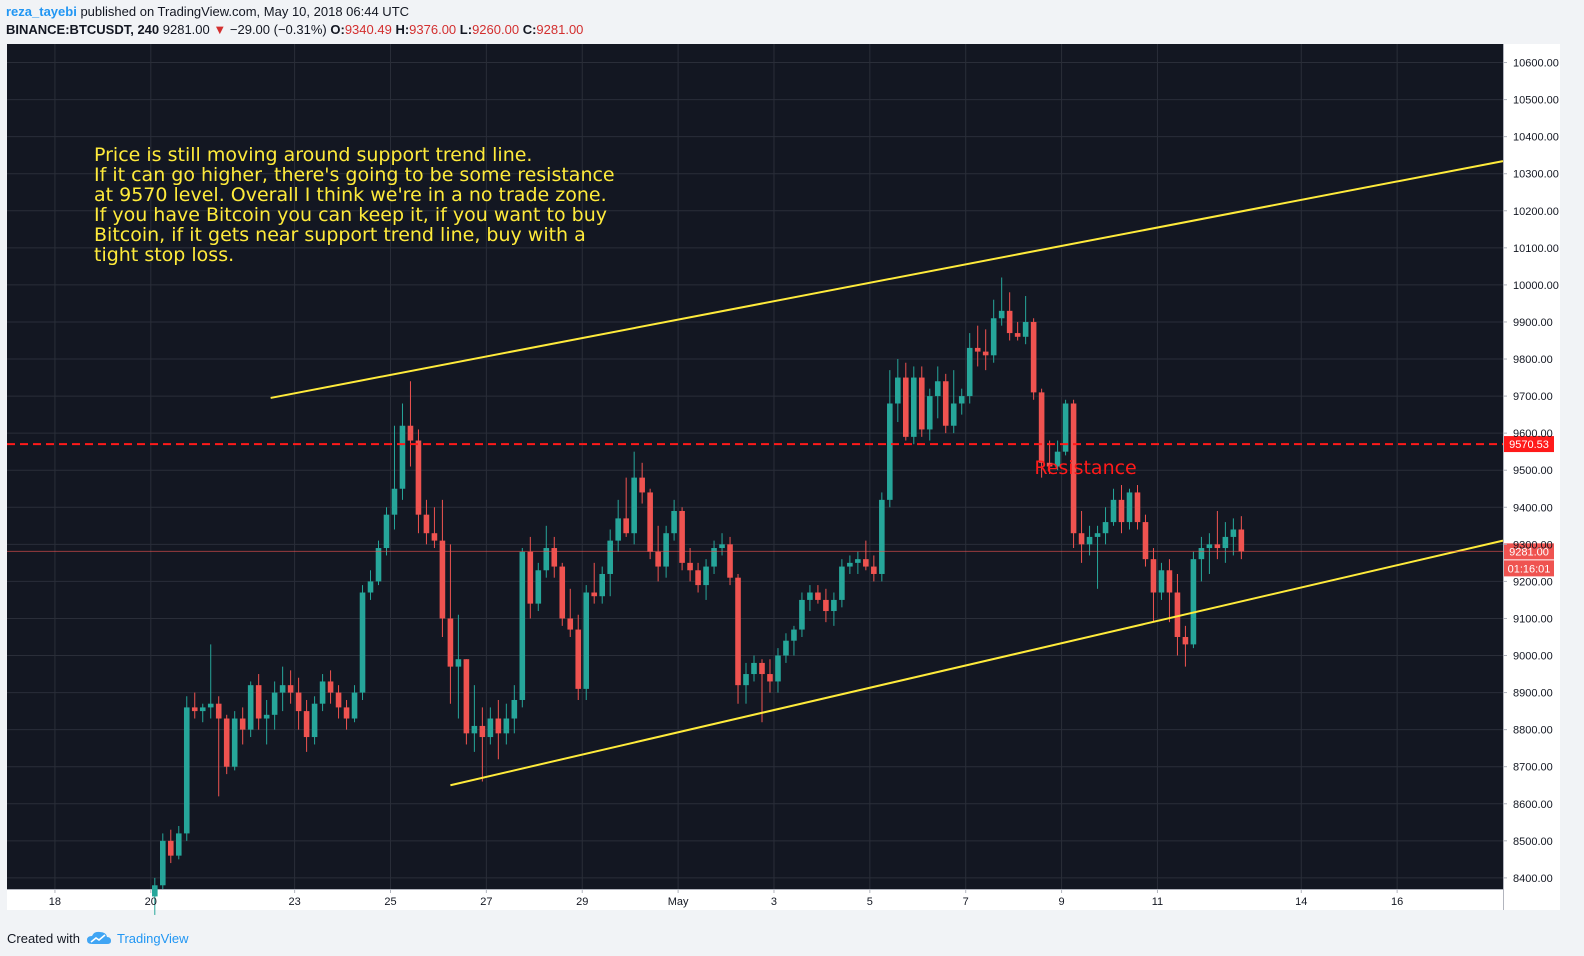  What do you see at coordinates (1533, 694) in the screenshot?
I see `price-tick-label: 8900.00` at bounding box center [1533, 694].